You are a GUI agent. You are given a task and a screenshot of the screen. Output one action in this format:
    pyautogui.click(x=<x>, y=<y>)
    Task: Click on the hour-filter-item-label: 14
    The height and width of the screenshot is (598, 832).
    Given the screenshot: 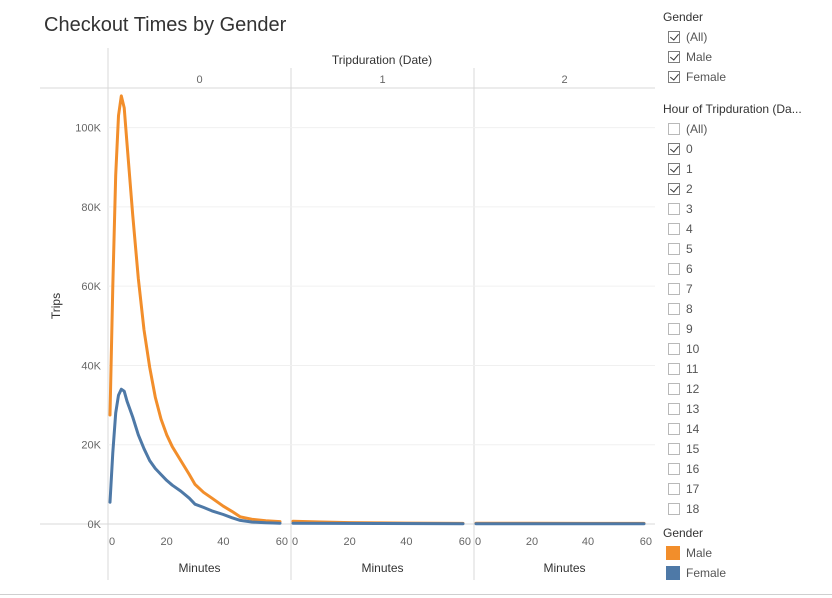 What is the action you would take?
    pyautogui.click(x=693, y=429)
    